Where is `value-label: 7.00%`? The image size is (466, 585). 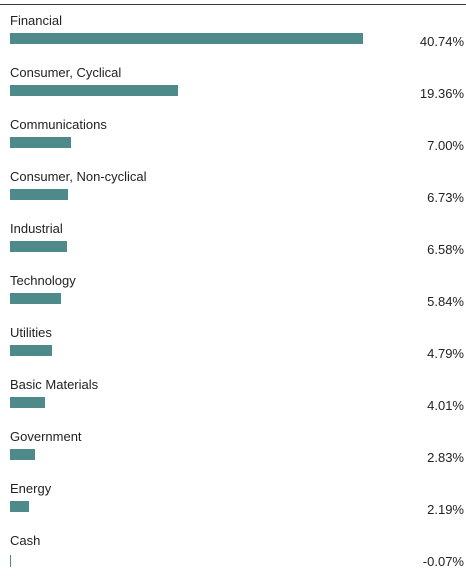 value-label: 7.00% is located at coordinates (445, 145).